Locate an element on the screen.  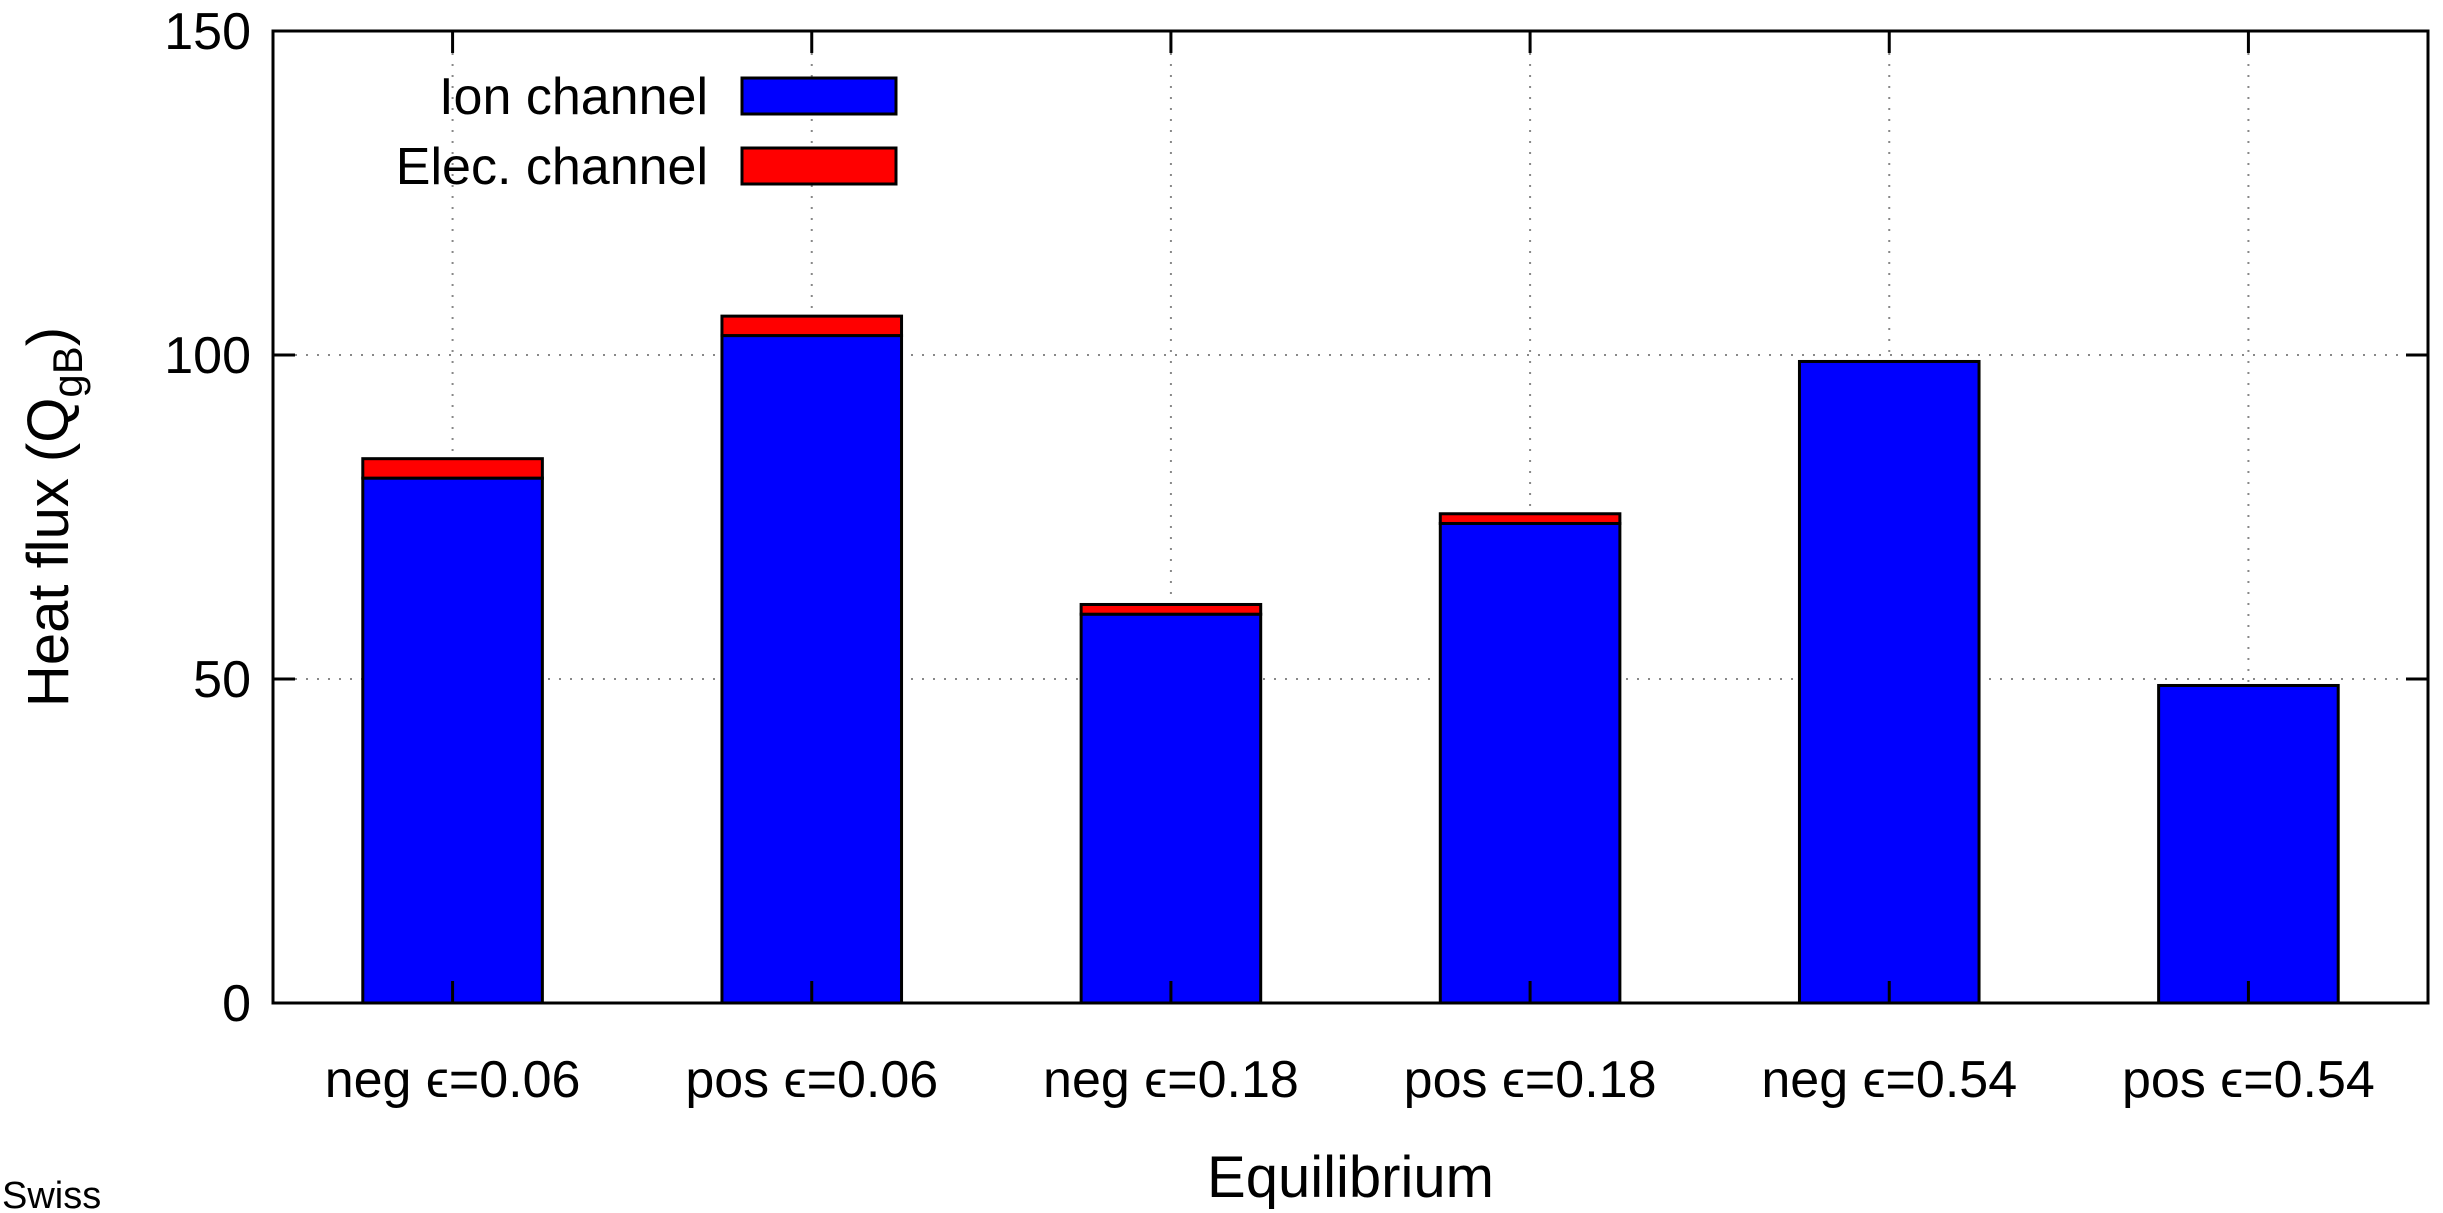
legend-label: Elec. channel is located at coordinates (552, 167).